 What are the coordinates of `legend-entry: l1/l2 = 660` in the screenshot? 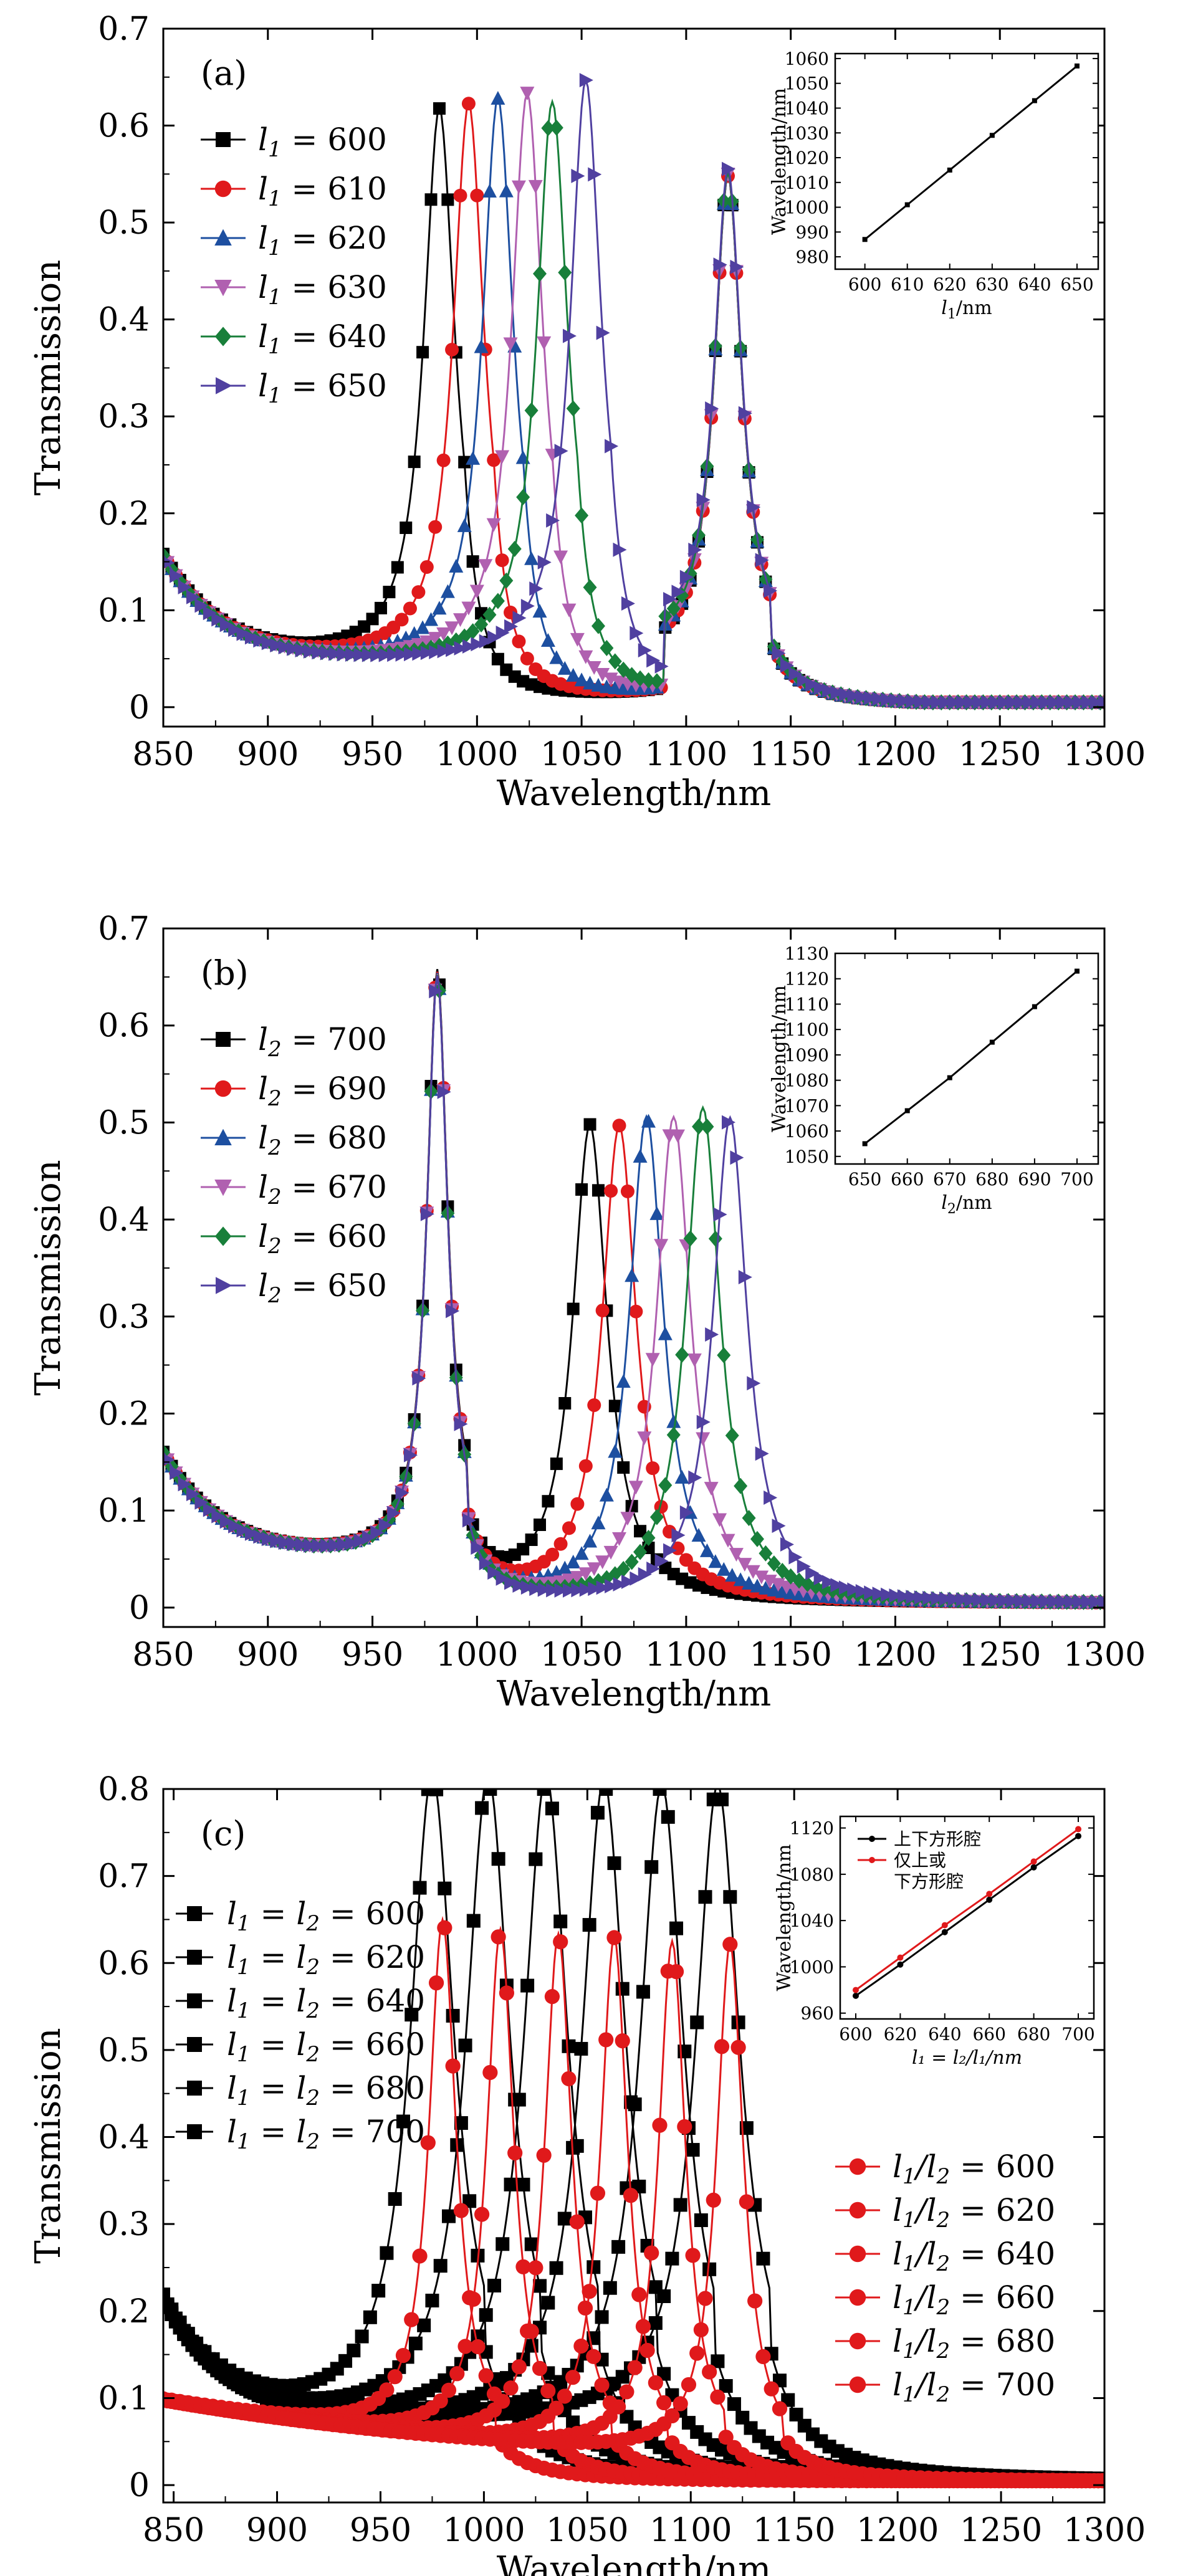 It's located at (945, 2299).